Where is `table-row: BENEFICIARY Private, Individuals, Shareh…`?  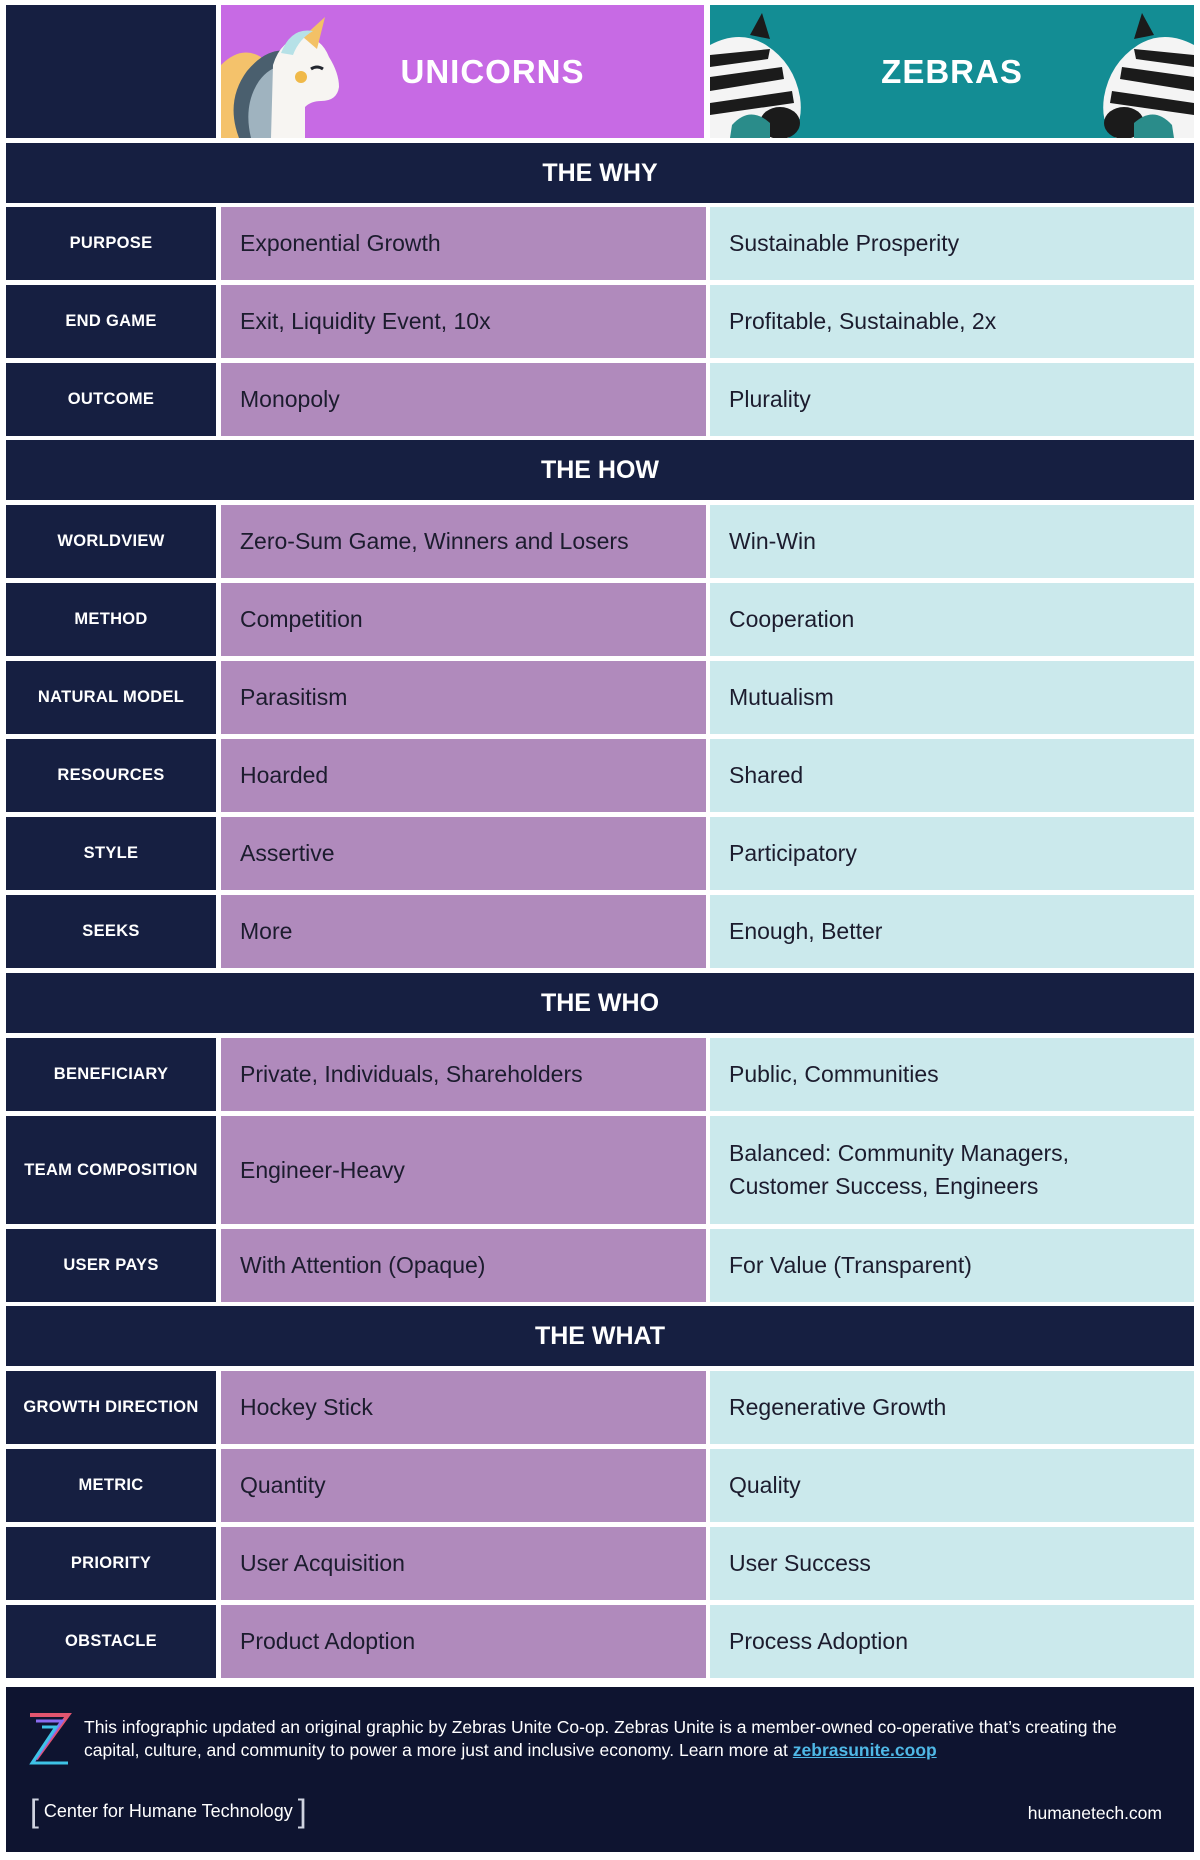 table-row: BENEFICIARY Private, Individuals, Shareh… is located at coordinates (600, 1074).